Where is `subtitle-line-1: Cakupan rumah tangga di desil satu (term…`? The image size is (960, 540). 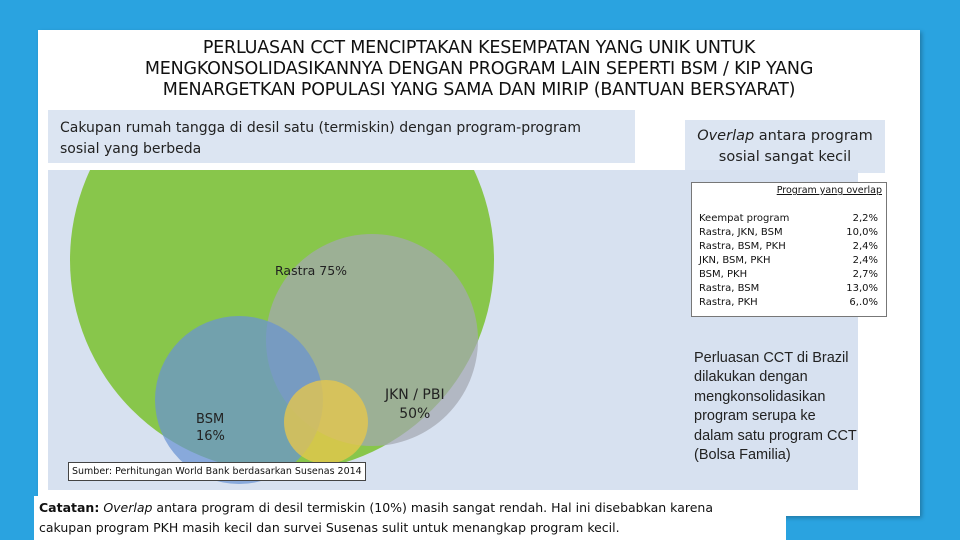 subtitle-line-1: Cakupan rumah tangga di desil satu (term… is located at coordinates (320, 128).